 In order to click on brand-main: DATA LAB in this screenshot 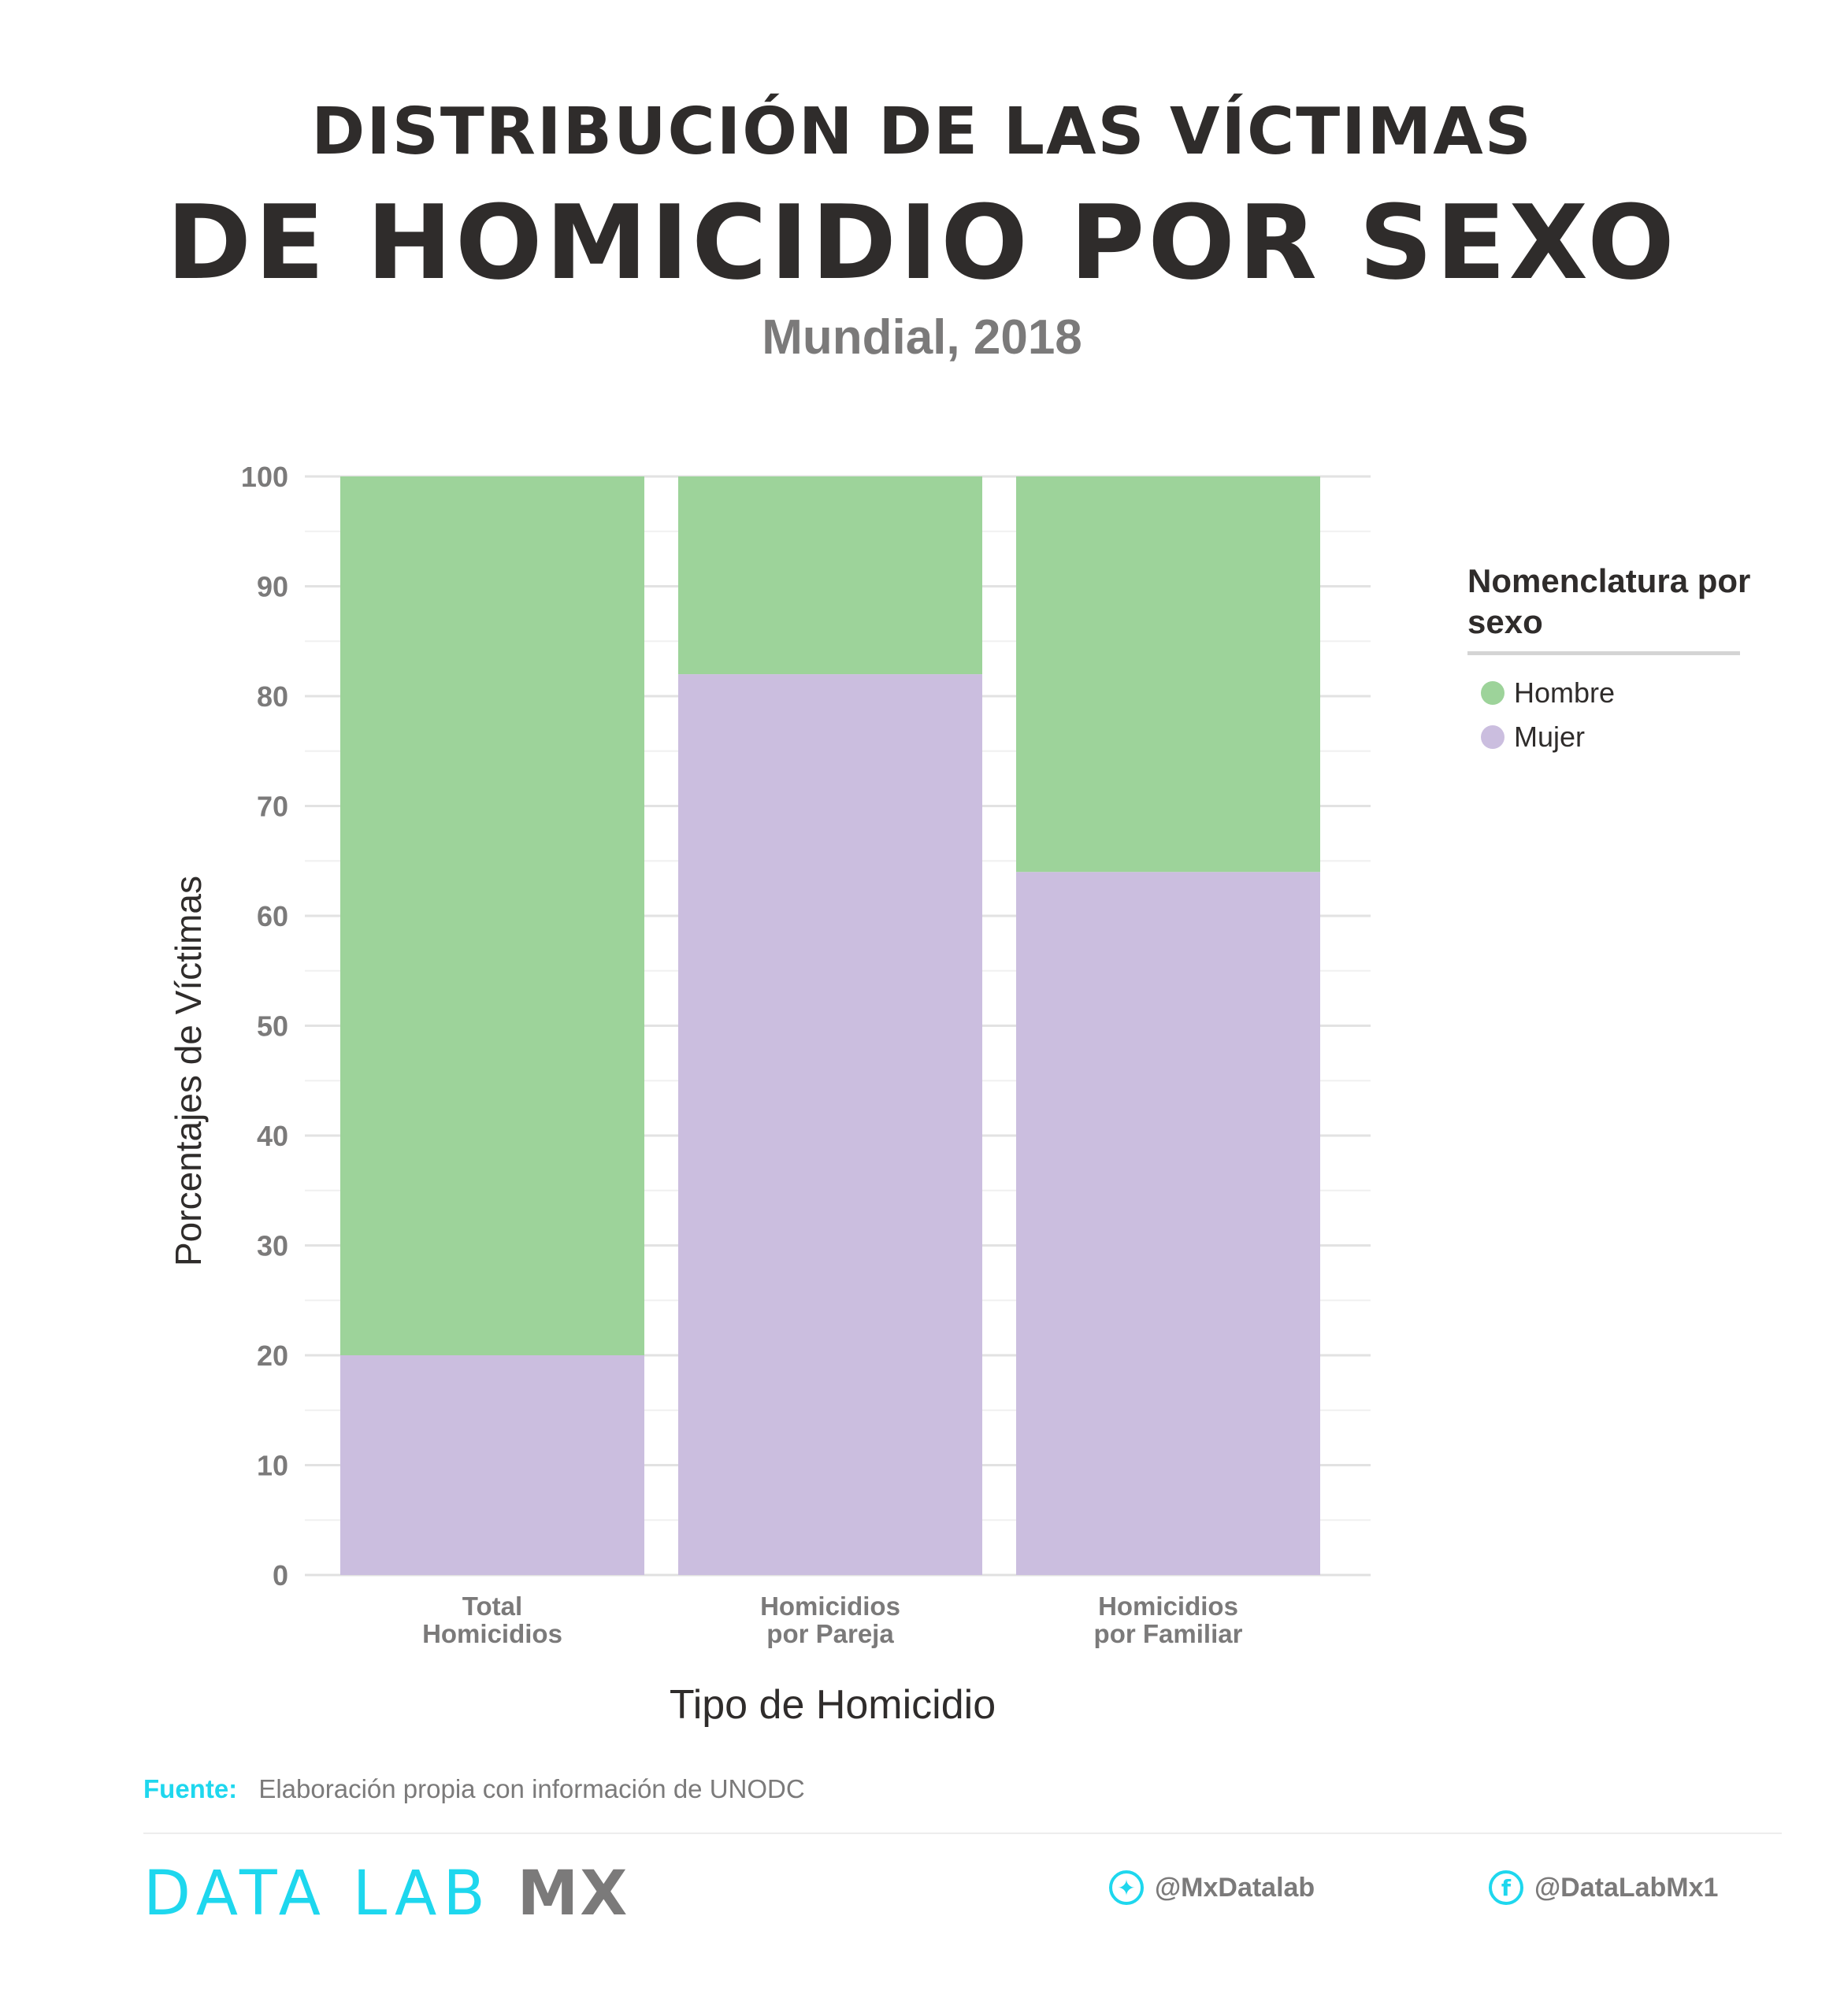, I will do `click(317, 1893)`.